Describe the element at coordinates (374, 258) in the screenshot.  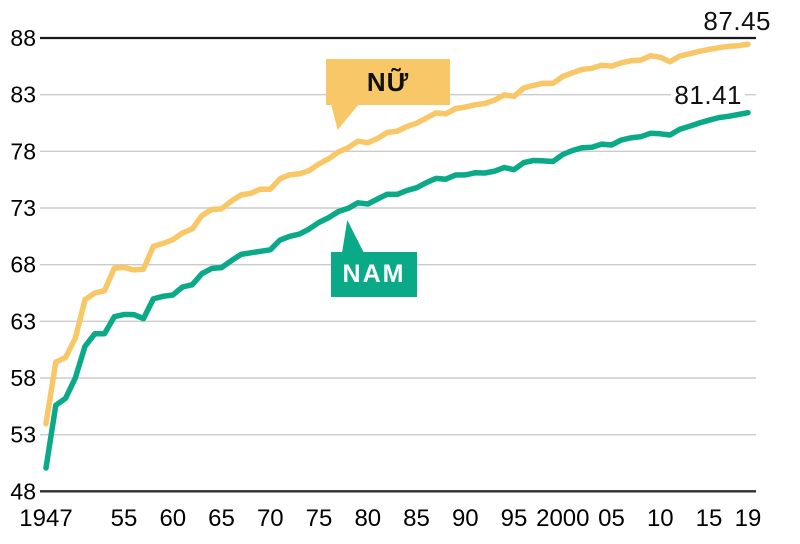
I see `male-series-callout: NAM` at that location.